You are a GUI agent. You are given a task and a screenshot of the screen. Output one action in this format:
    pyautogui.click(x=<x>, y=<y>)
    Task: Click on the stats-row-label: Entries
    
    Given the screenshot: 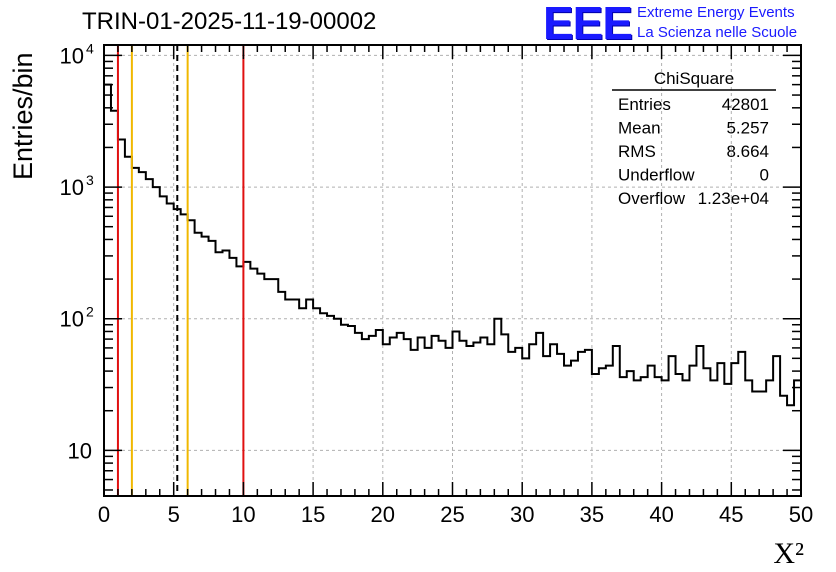 What is the action you would take?
    pyautogui.click(x=644, y=104)
    